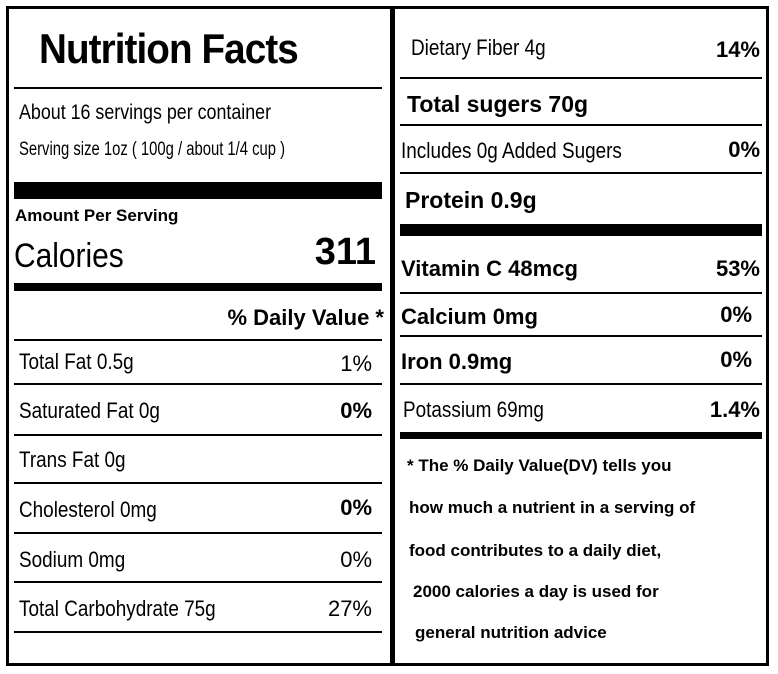 This screenshot has height=674, width=778. Describe the element at coordinates (552, 507) in the screenshot. I see `footnote-line-2: how much a nutrient in a serving of` at that location.